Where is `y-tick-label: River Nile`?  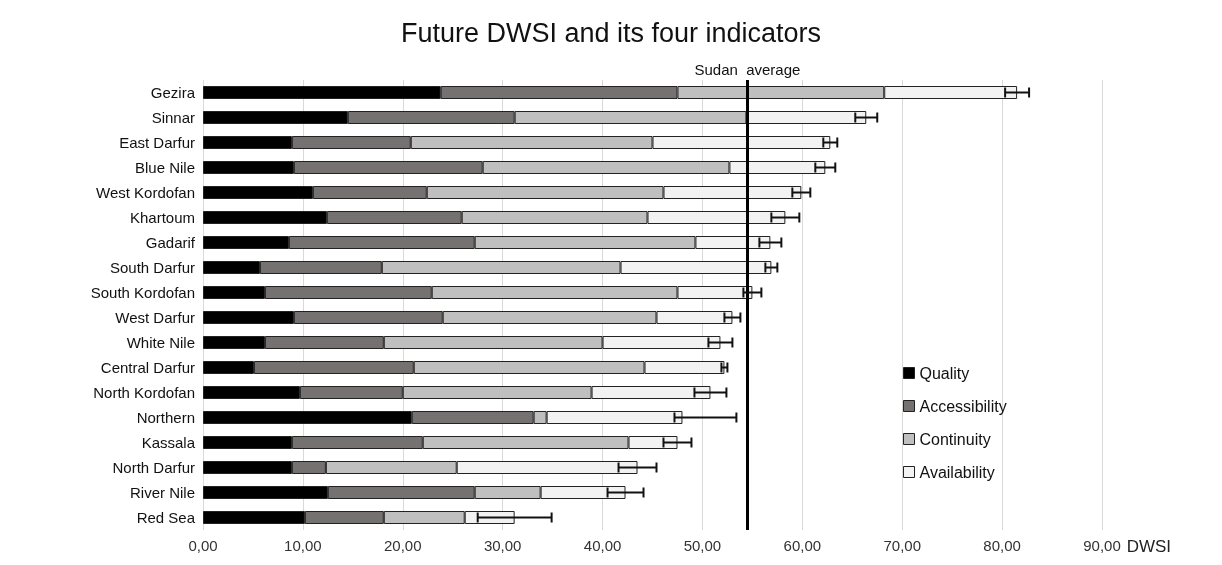
y-tick-label: River Nile is located at coordinates (162, 492).